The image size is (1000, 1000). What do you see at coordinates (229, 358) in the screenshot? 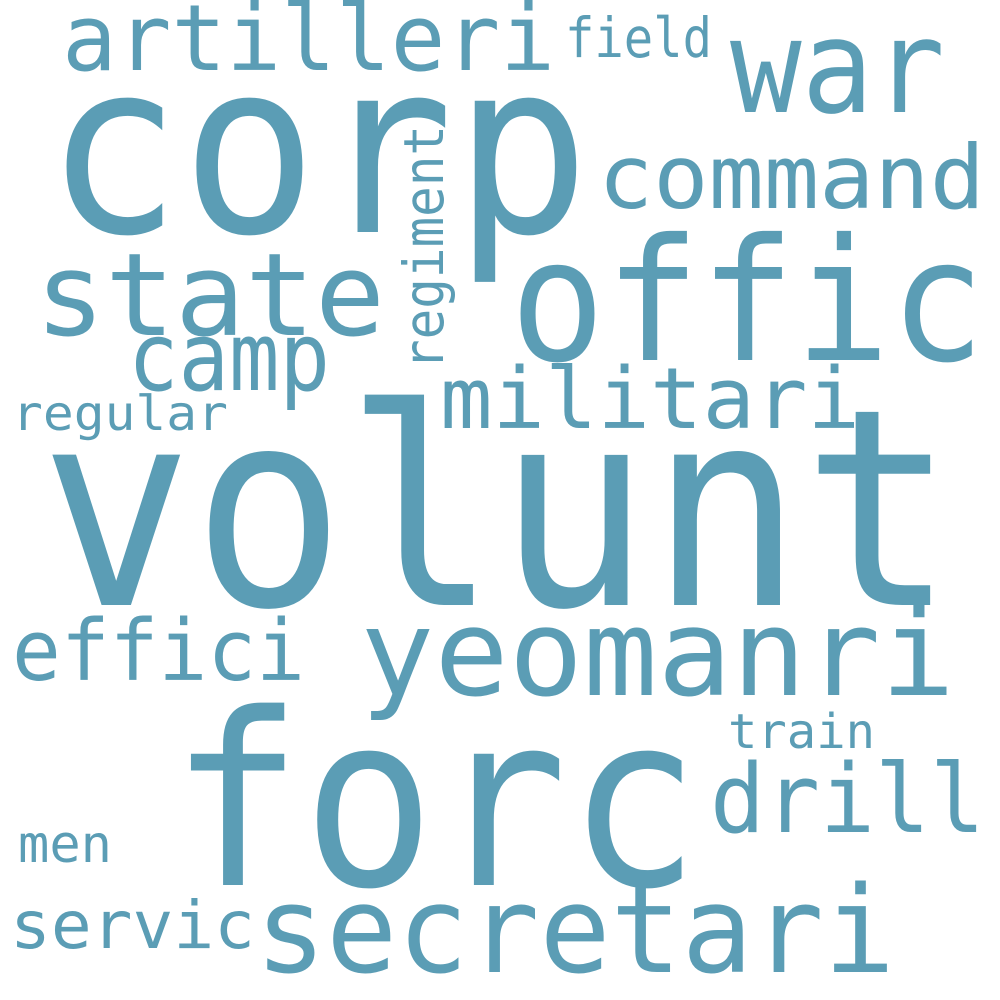
I see `word: camp` at bounding box center [229, 358].